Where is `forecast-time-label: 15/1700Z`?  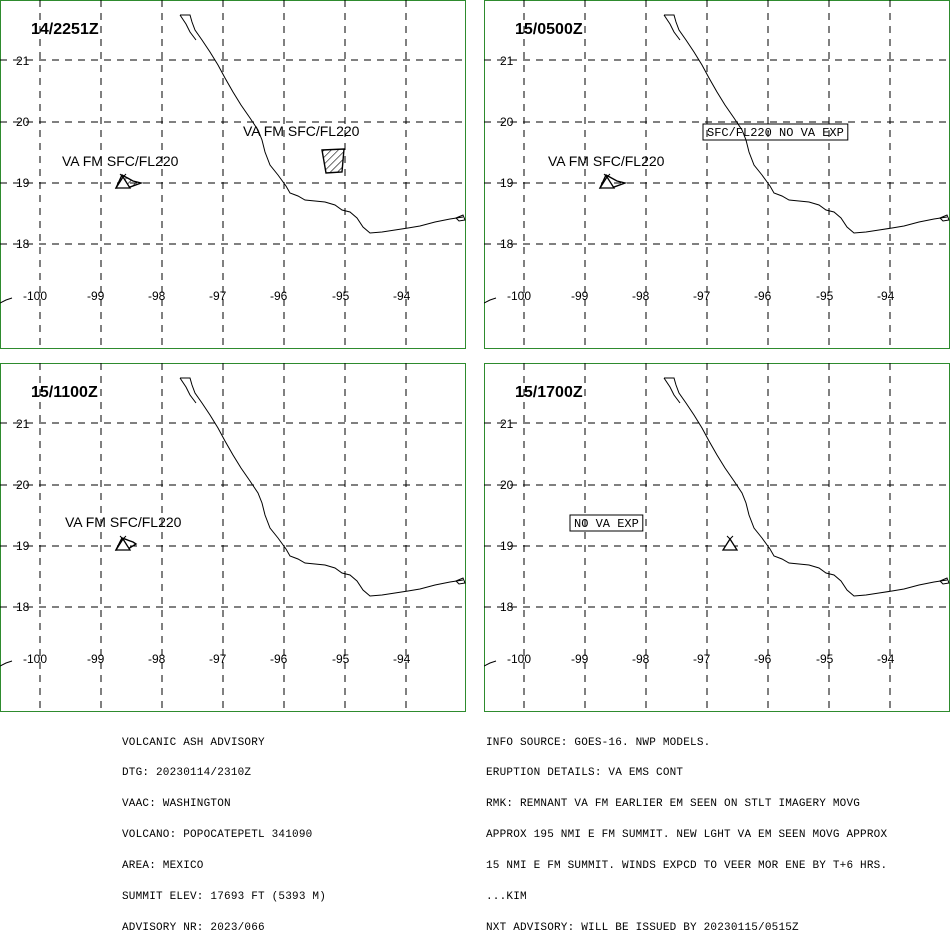 forecast-time-label: 15/1700Z is located at coordinates (549, 392).